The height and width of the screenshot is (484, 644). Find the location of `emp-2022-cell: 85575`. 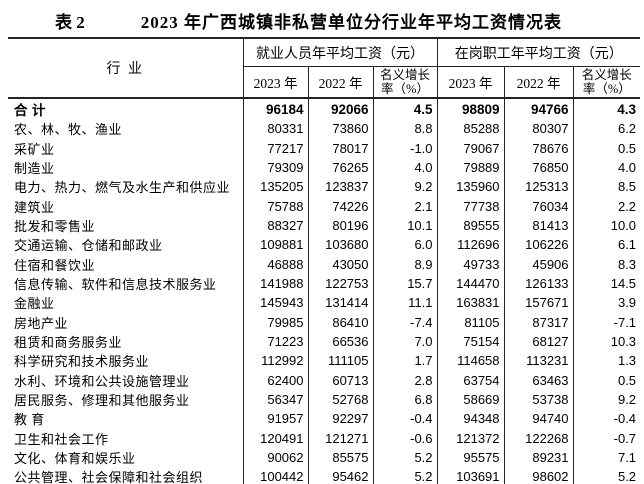

emp-2022-cell: 85575 is located at coordinates (340, 457).